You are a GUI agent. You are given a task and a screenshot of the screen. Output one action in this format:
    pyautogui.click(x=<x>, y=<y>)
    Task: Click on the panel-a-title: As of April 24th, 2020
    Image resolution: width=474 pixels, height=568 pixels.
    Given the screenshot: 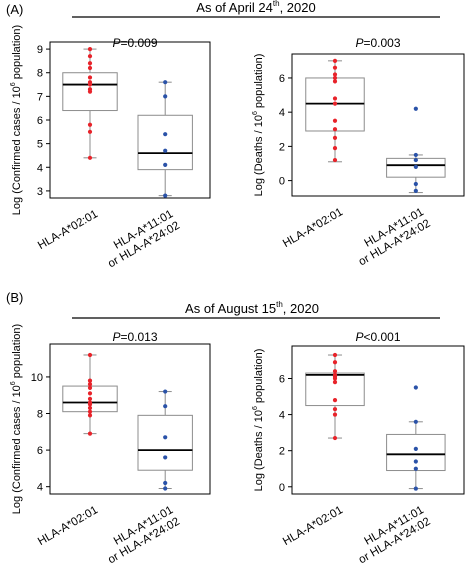 What is the action you would take?
    pyautogui.click(x=255, y=7)
    